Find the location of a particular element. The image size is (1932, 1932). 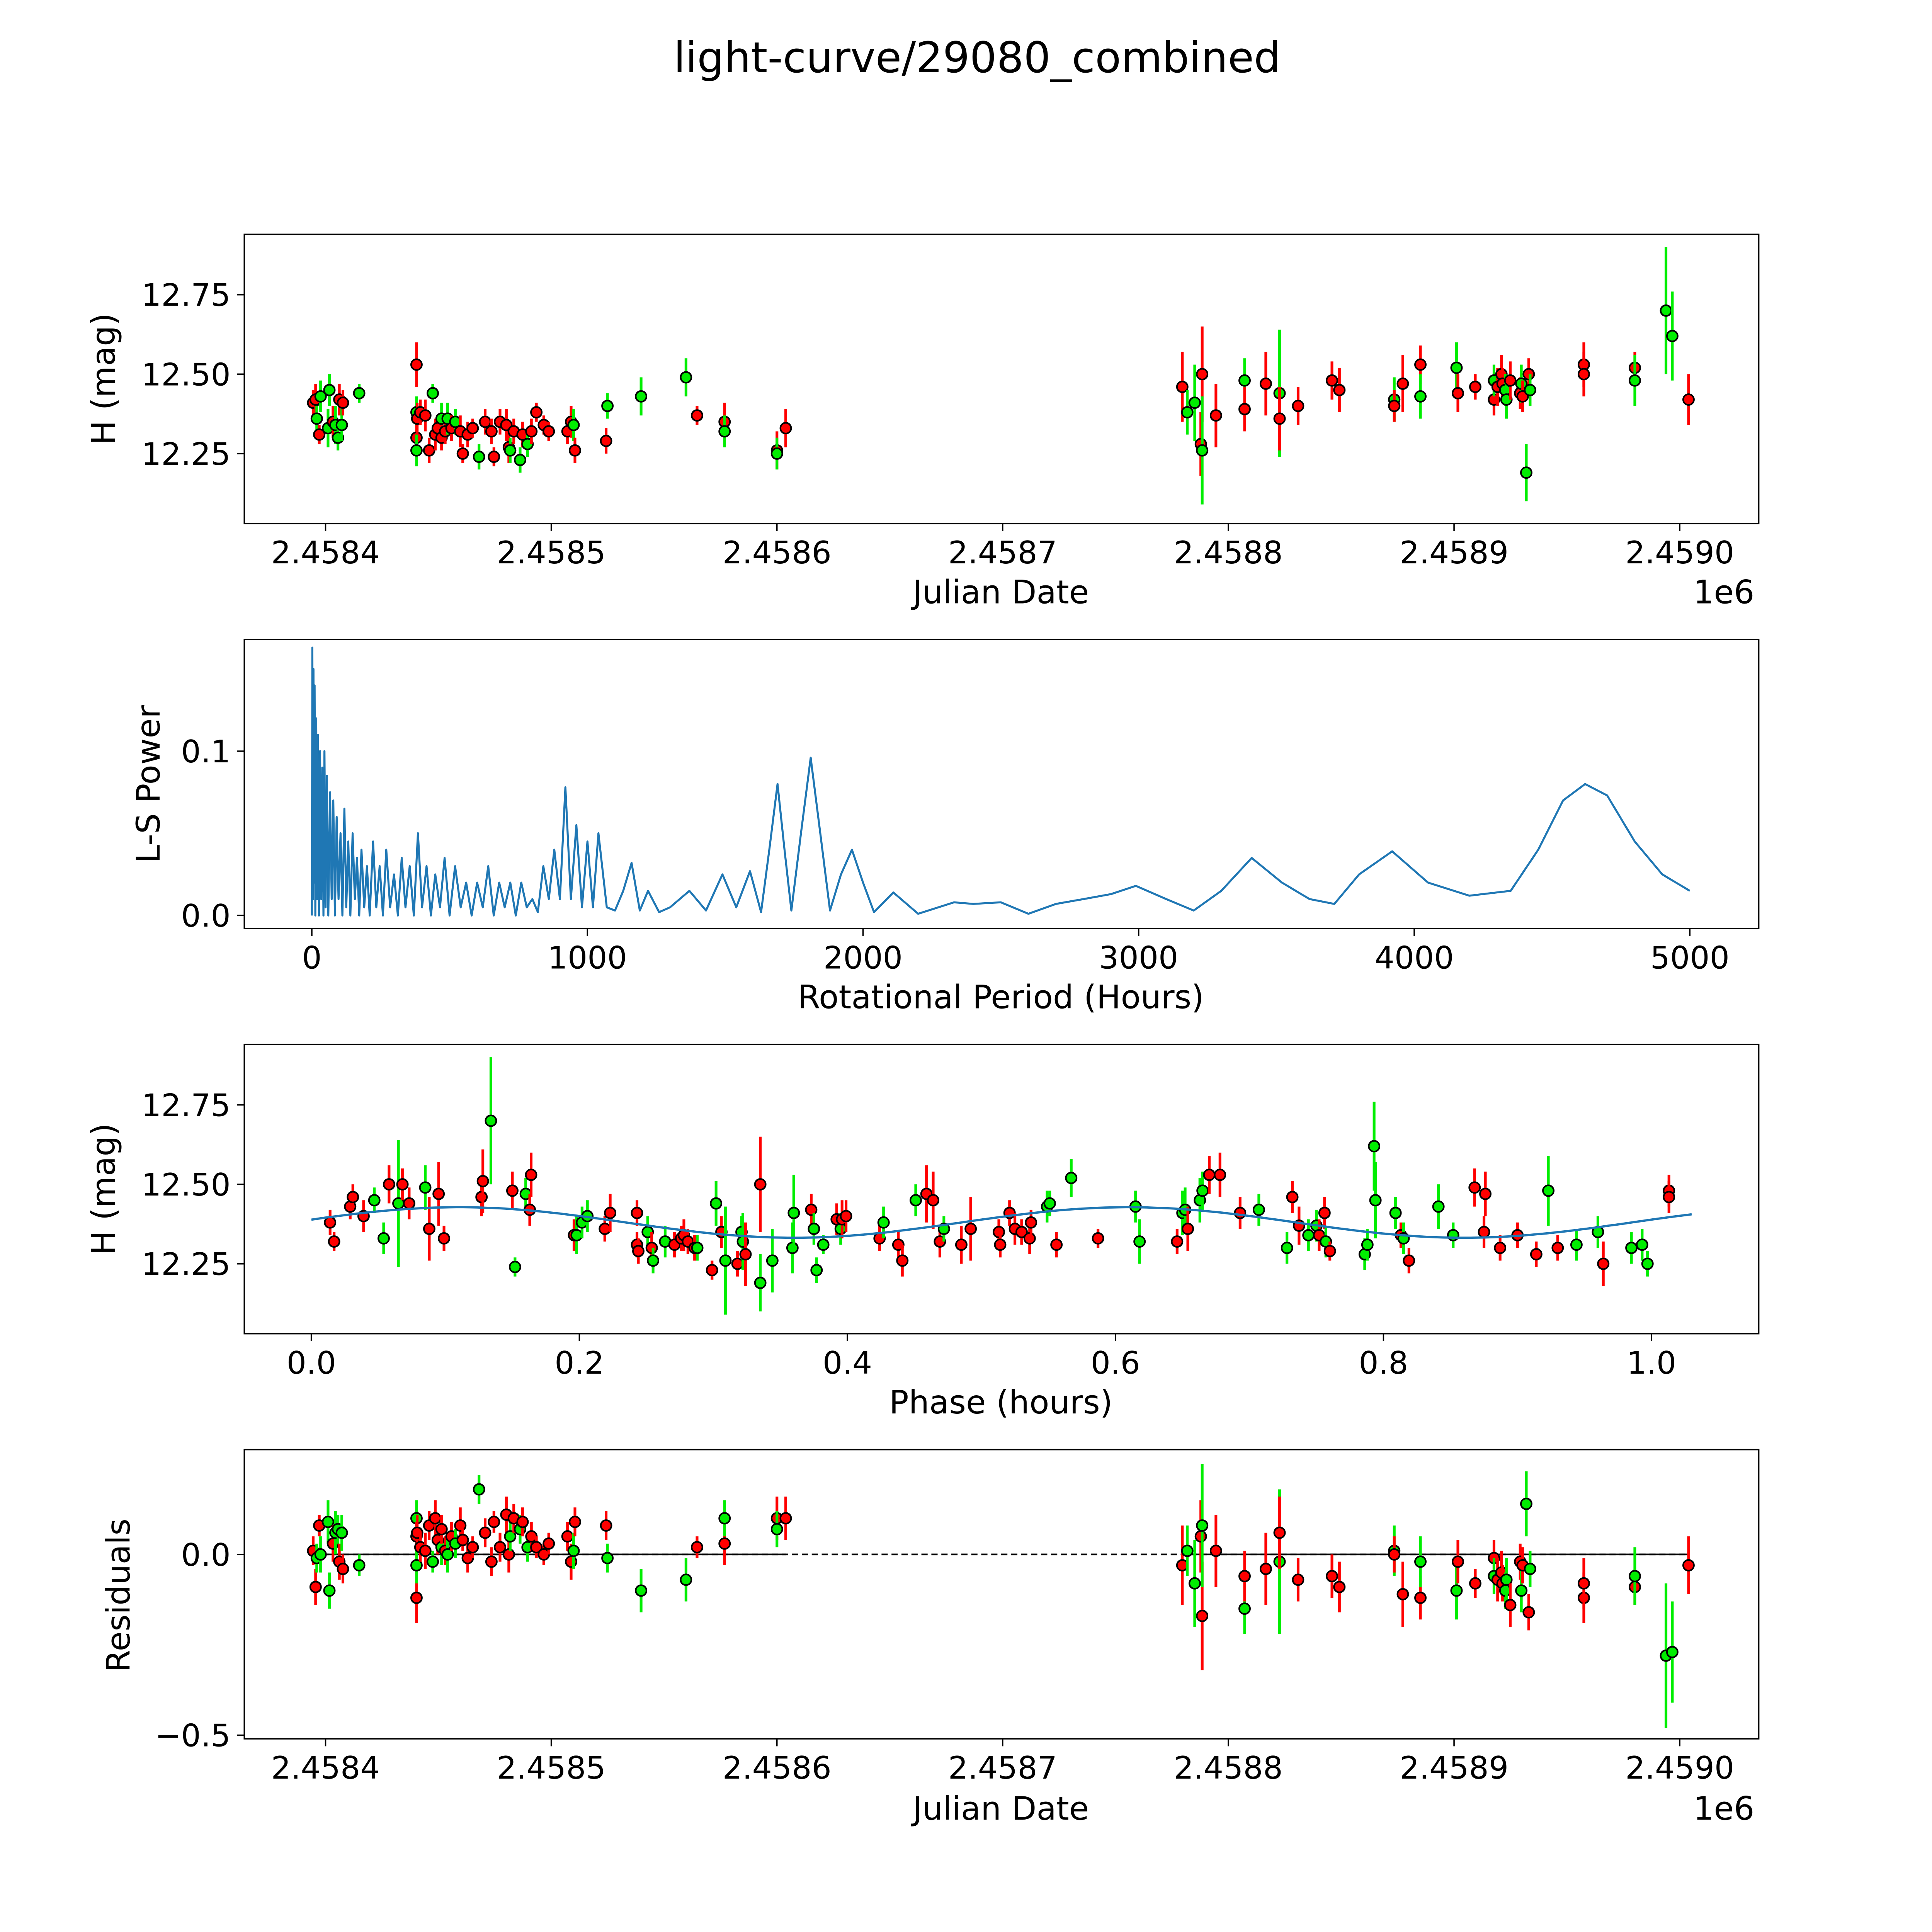

x-tick-label: 2.4589 is located at coordinates (1454, 553).